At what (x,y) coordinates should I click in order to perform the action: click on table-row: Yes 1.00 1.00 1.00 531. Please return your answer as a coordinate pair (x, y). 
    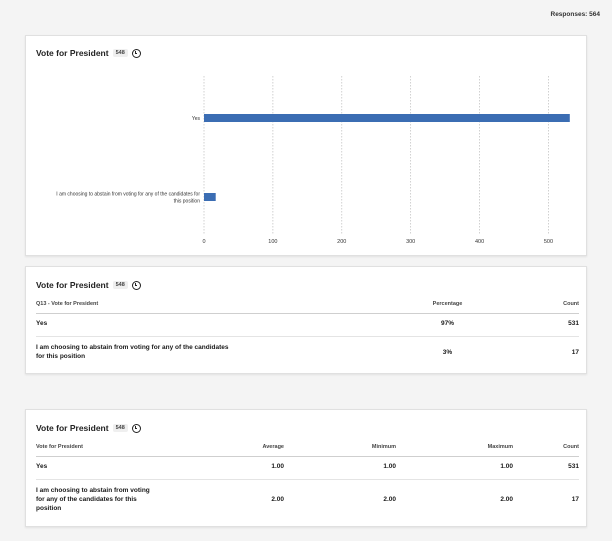
    Looking at the image, I should click on (307, 468).